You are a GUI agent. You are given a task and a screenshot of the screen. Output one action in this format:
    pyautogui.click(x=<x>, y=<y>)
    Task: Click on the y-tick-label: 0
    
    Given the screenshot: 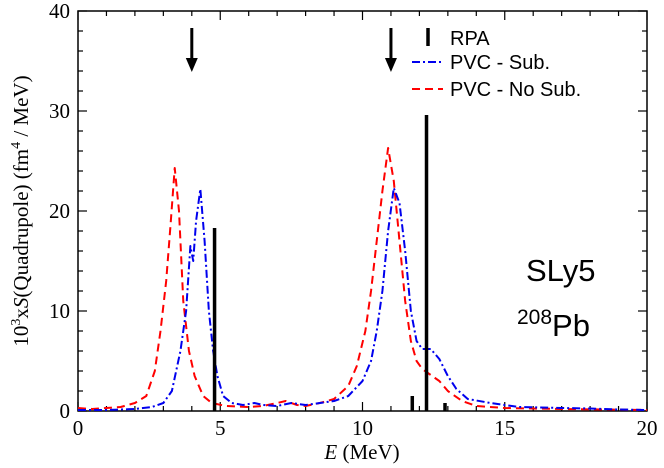 What is the action you would take?
    pyautogui.click(x=65, y=411)
    